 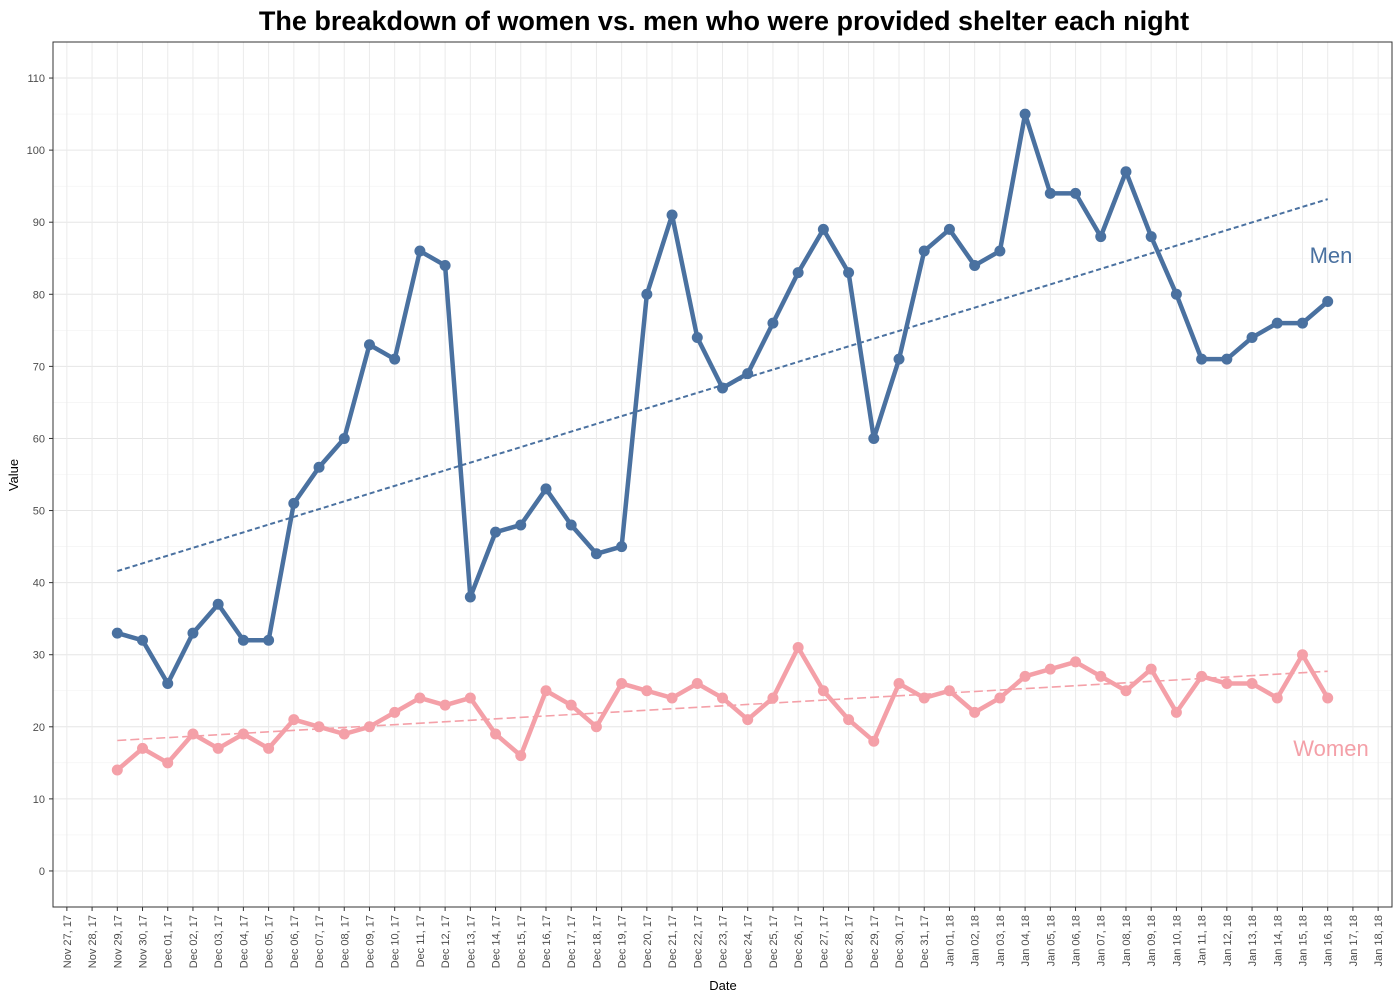 I want to click on x-tick-label: Dec 13, 17, so click(x=471, y=941).